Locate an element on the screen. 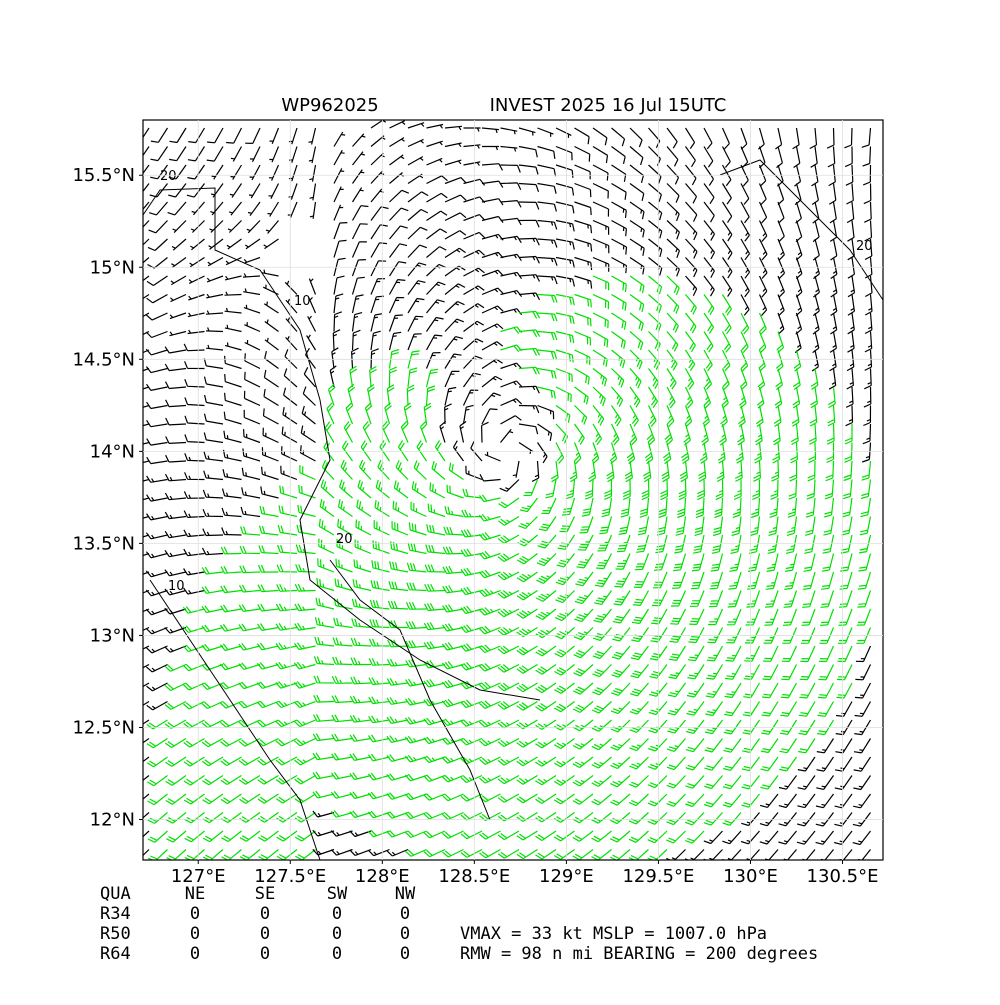 This screenshot has width=1000, height=1005. x-tick-label: 127°E is located at coordinates (198, 876).